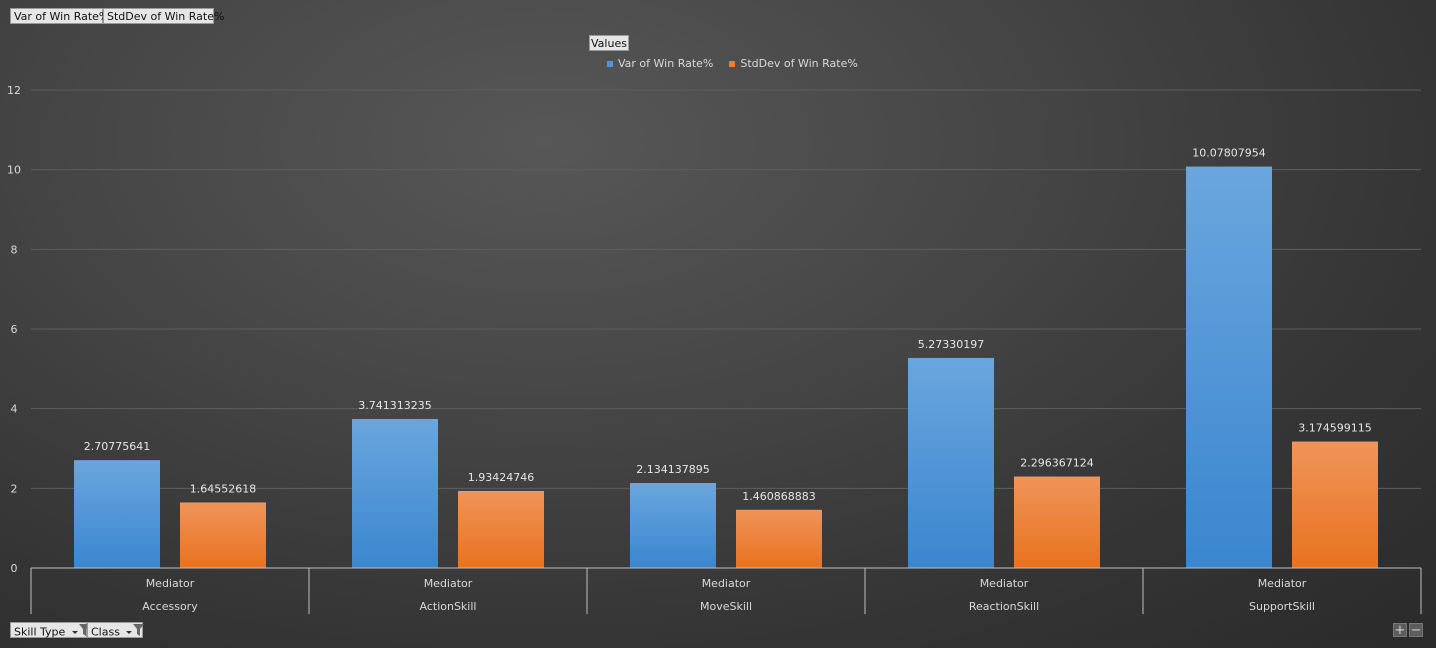 The width and height of the screenshot is (1436, 648). What do you see at coordinates (14, 170) in the screenshot?
I see `y-tick-label: 10` at bounding box center [14, 170].